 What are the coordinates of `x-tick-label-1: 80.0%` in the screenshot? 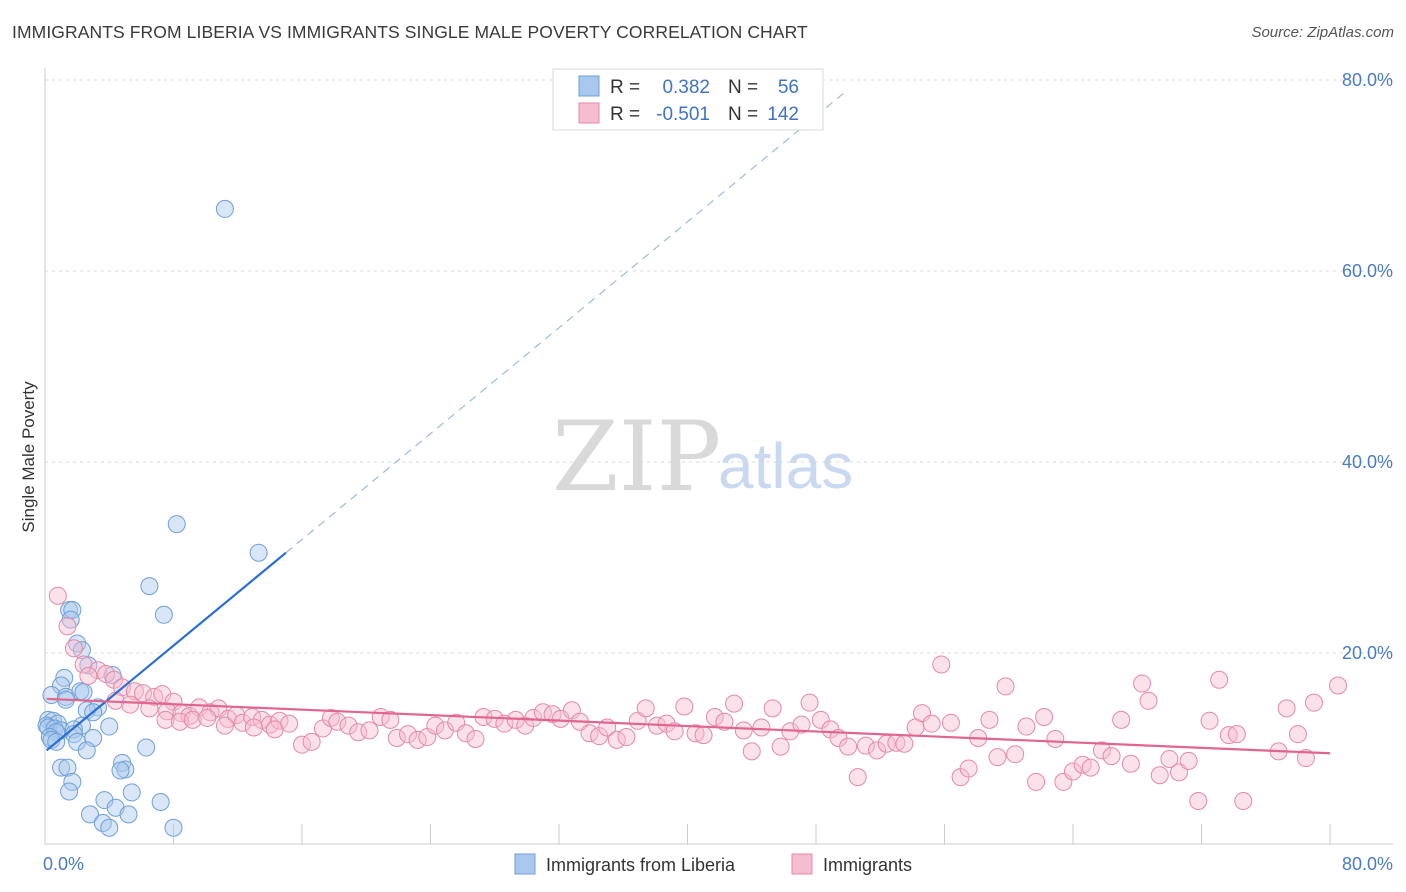 It's located at (1367, 864).